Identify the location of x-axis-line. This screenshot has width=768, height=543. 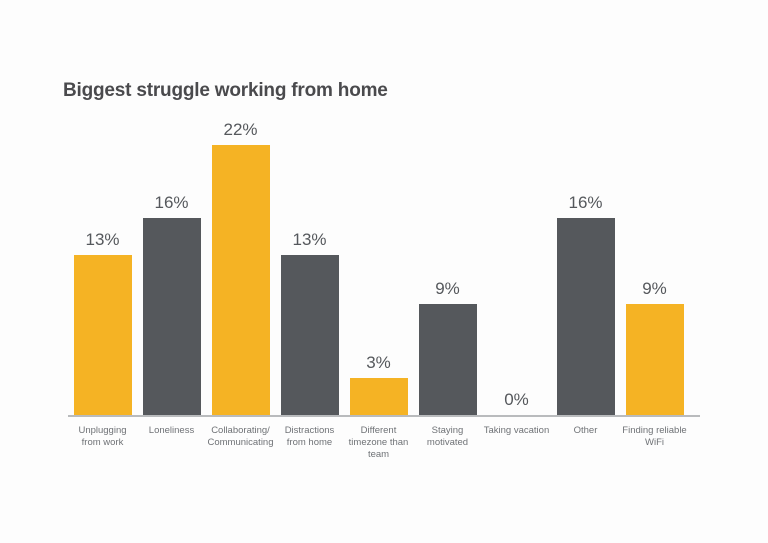
(384, 416).